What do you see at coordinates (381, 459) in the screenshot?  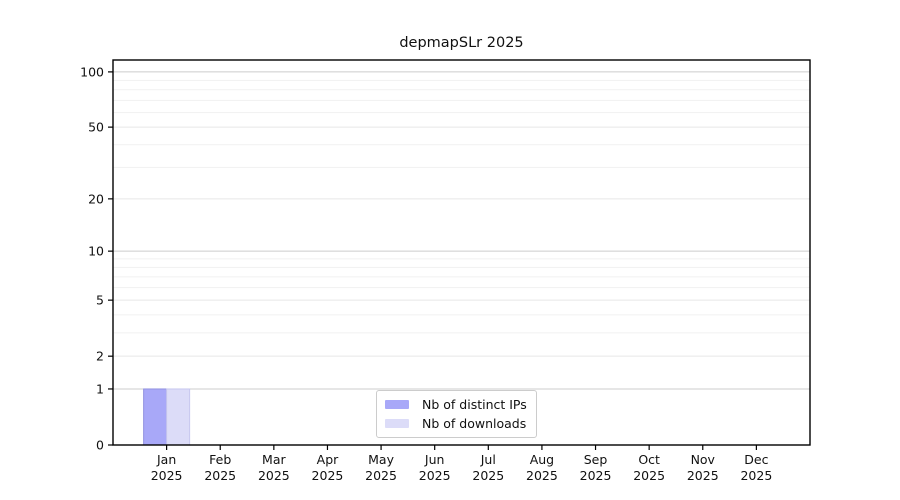 I see `x-tick-label-month: May` at bounding box center [381, 459].